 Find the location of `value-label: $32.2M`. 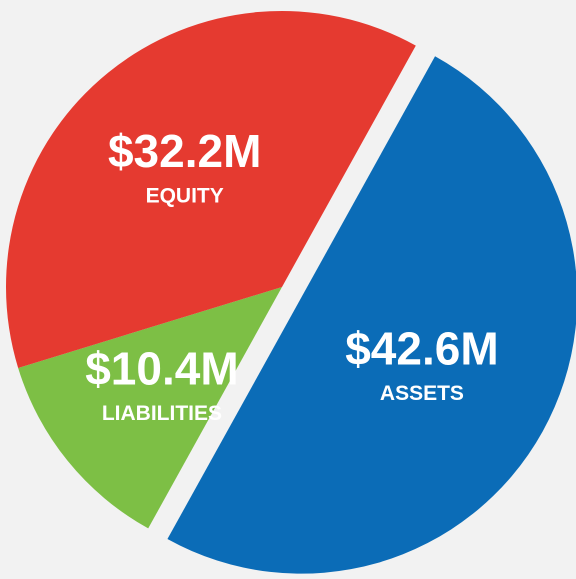

value-label: $32.2M is located at coordinates (184, 151).